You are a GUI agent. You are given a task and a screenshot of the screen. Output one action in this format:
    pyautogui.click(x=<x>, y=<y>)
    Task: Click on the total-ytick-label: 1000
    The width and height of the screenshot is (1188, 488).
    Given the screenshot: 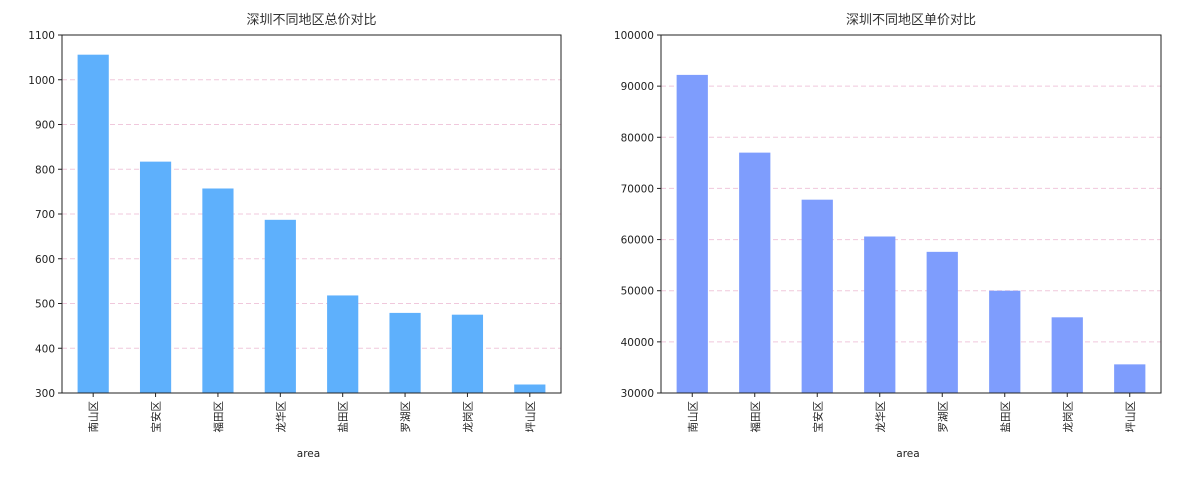 What is the action you would take?
    pyautogui.click(x=41, y=81)
    